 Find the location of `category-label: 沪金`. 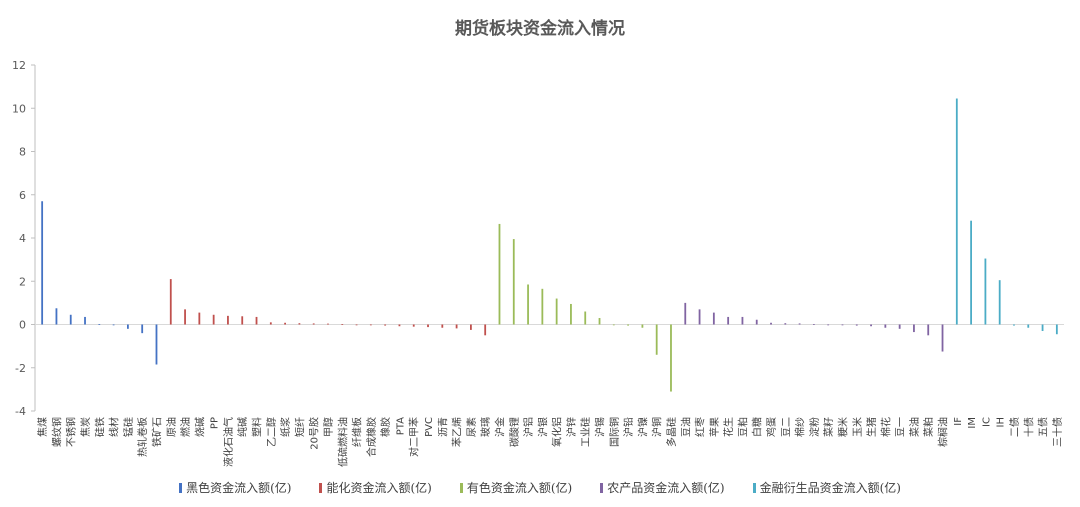

category-label: 沪金 is located at coordinates (499, 427).